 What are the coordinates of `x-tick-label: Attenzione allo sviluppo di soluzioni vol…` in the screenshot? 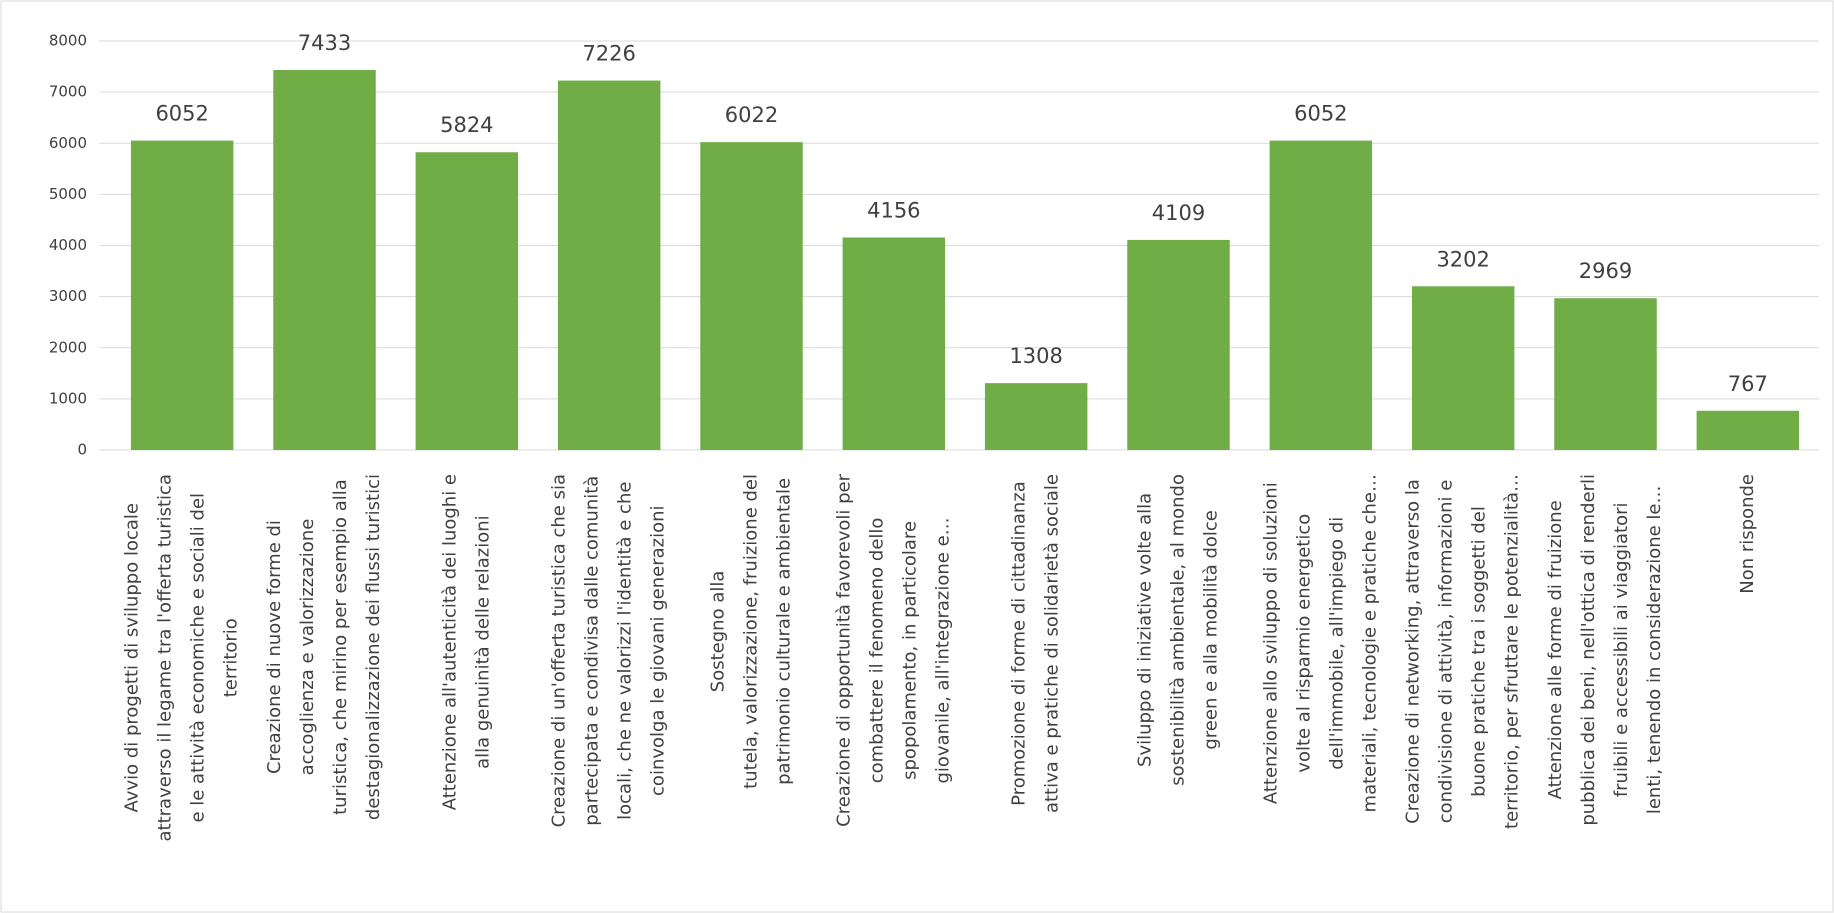 It's located at (1320, 643).